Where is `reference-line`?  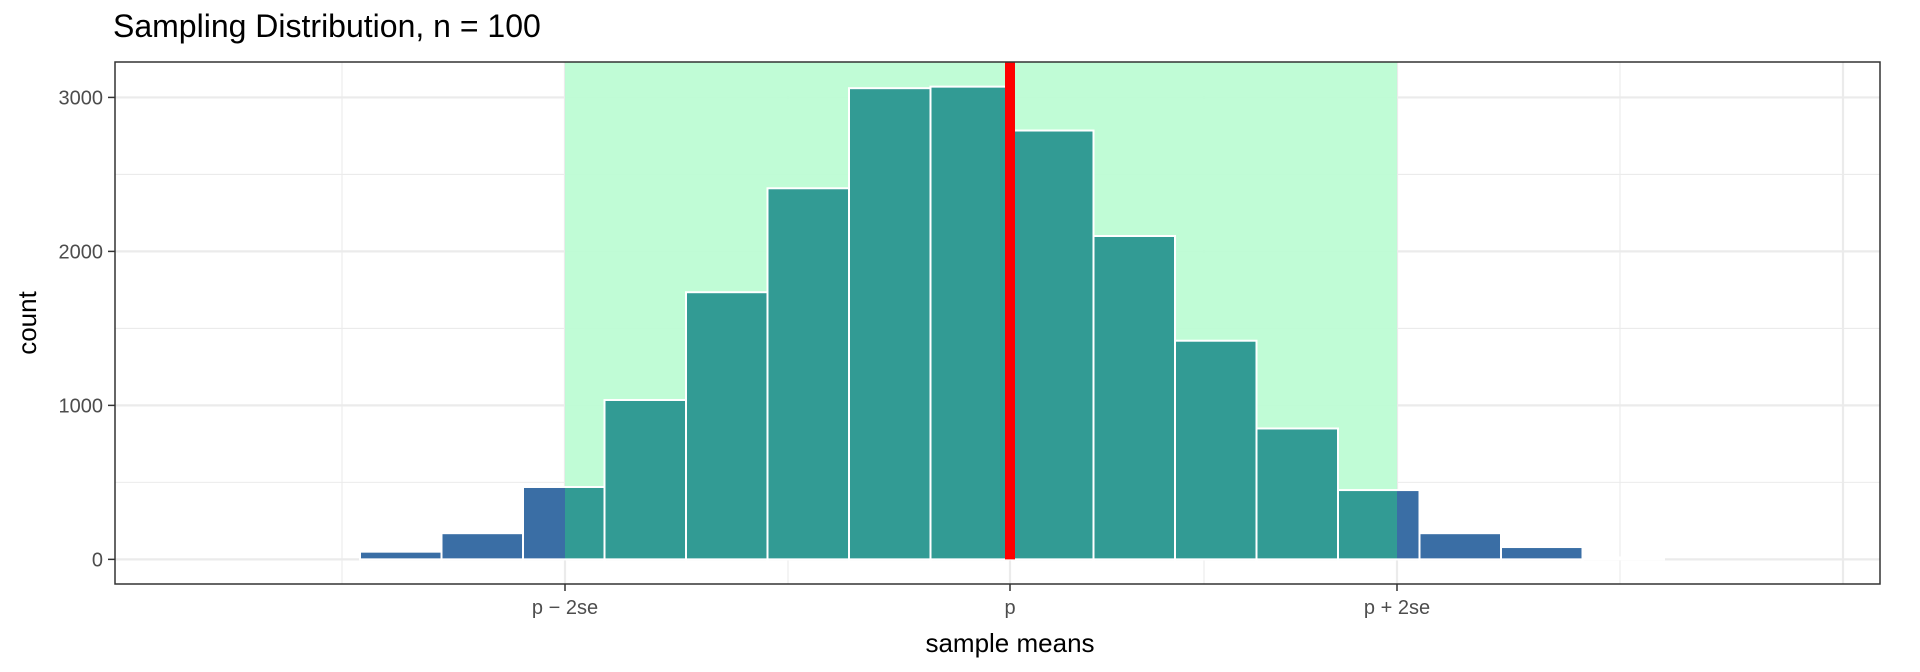 reference-line is located at coordinates (1010, 311).